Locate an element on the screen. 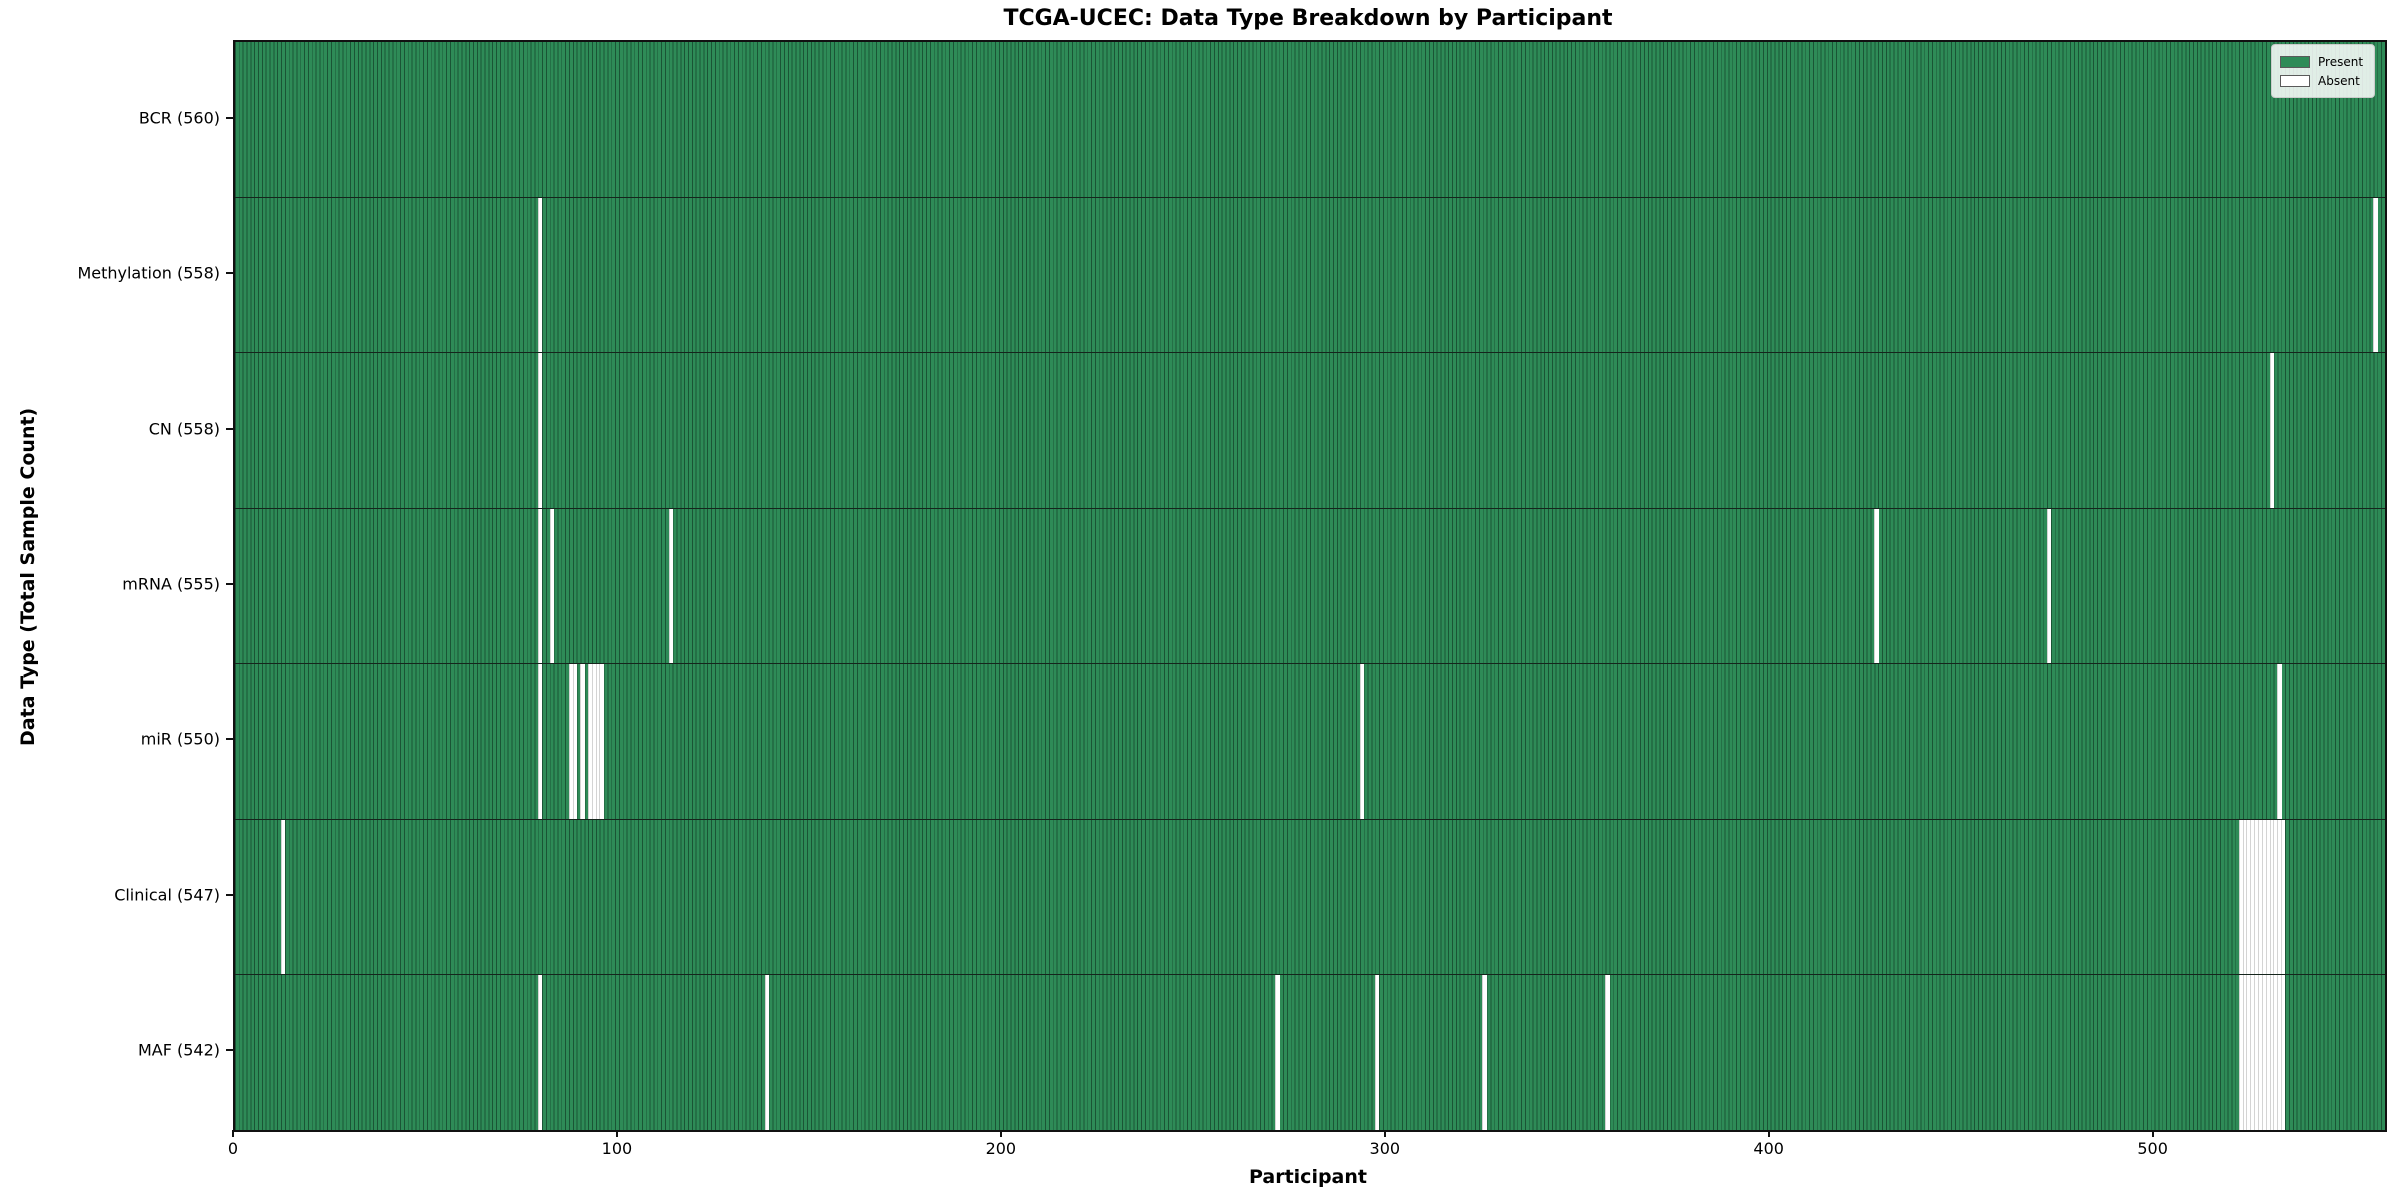 The height and width of the screenshot is (1200, 2400). y-tick-label: CN (558) is located at coordinates (184, 429).